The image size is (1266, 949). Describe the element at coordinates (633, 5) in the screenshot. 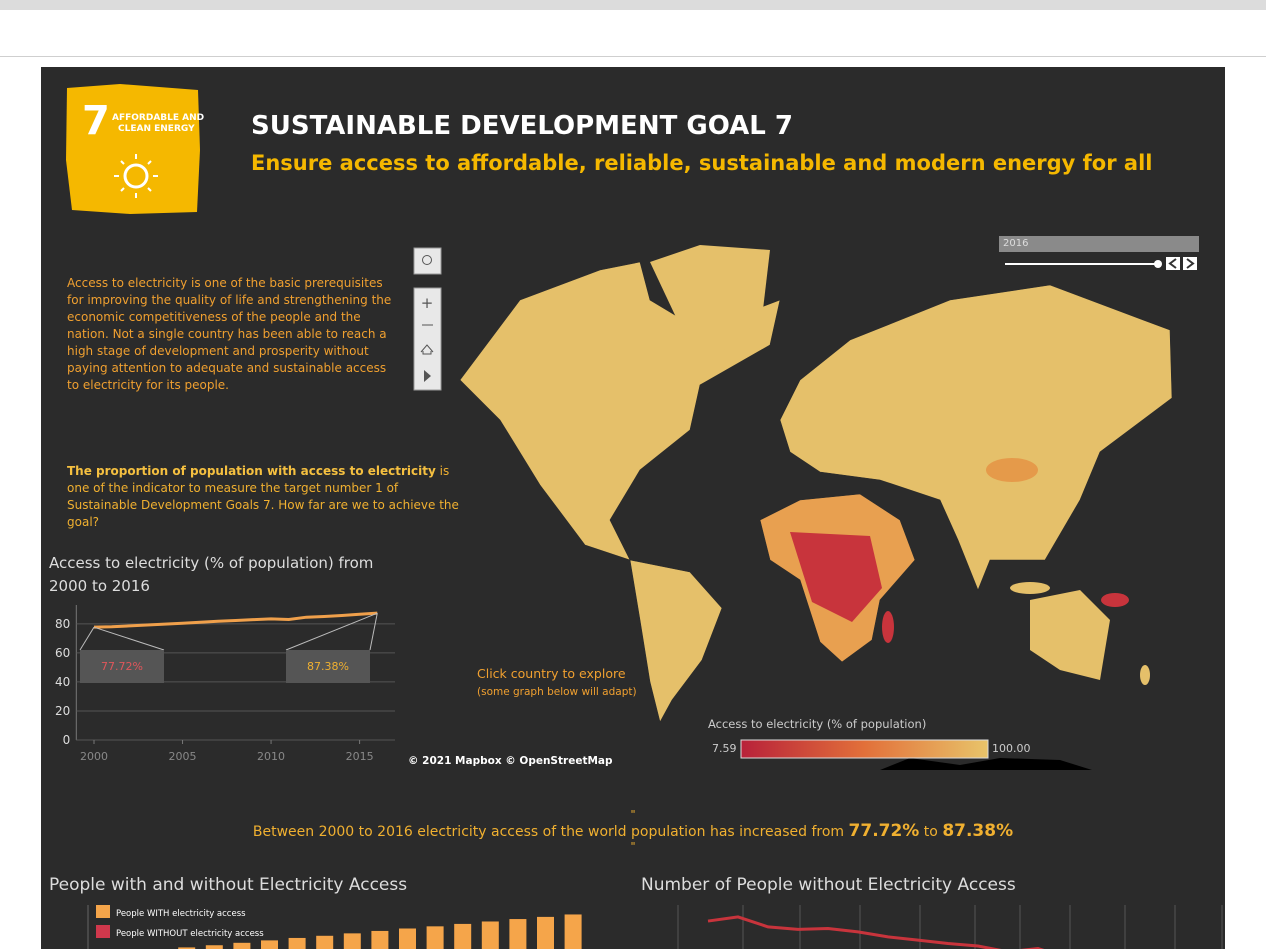

I see `browser-toolbar` at that location.